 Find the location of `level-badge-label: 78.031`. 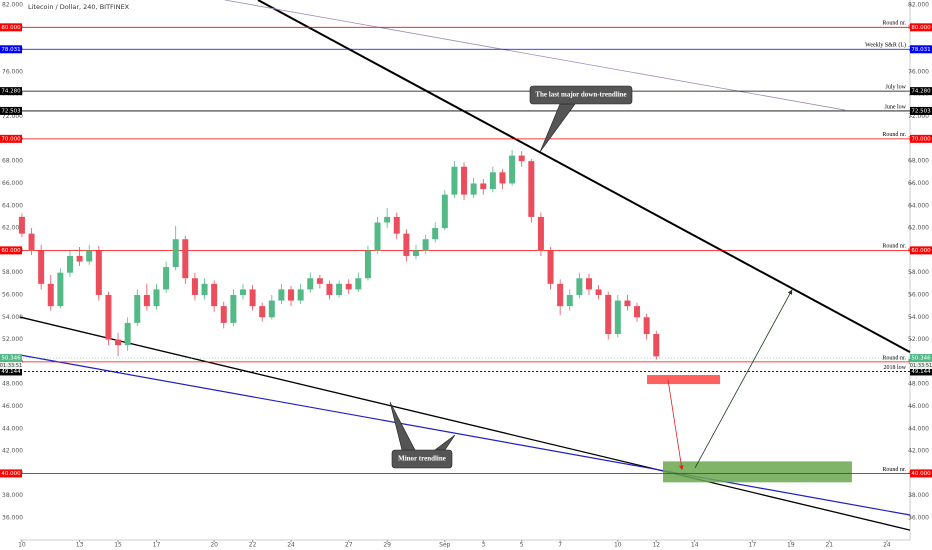

level-badge-label: 78.031 is located at coordinates (10, 50).